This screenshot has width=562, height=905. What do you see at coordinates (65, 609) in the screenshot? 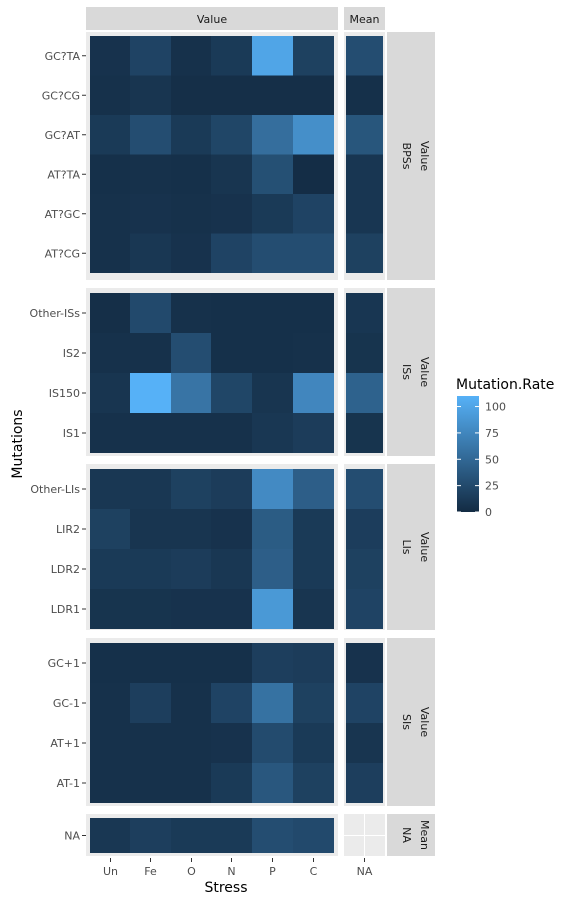
I see `y-tick-label: LDR1` at bounding box center [65, 609].